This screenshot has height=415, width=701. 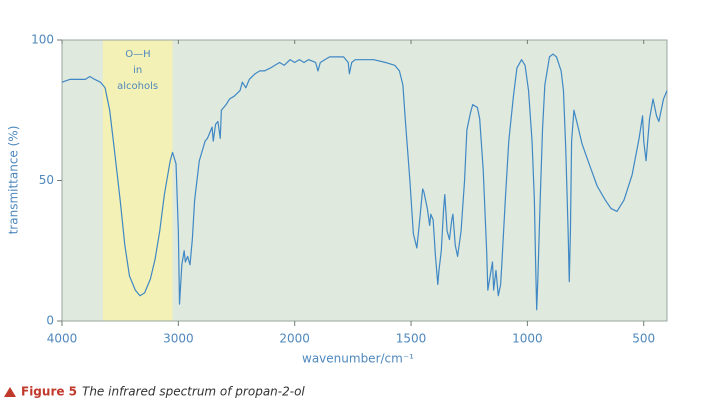 What do you see at coordinates (193, 392) in the screenshot?
I see `caption-text: The infrared spectrum of propan-2-ol` at bounding box center [193, 392].